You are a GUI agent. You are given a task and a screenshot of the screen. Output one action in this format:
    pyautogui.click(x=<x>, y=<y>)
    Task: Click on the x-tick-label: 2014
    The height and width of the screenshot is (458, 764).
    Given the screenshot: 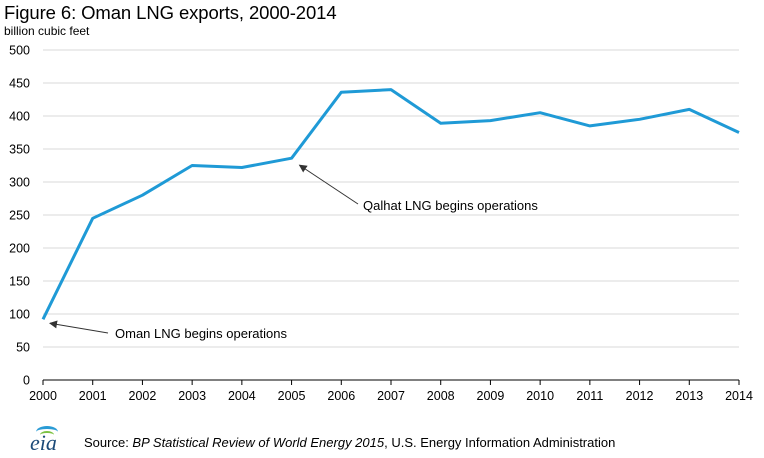 What is the action you would take?
    pyautogui.click(x=739, y=396)
    